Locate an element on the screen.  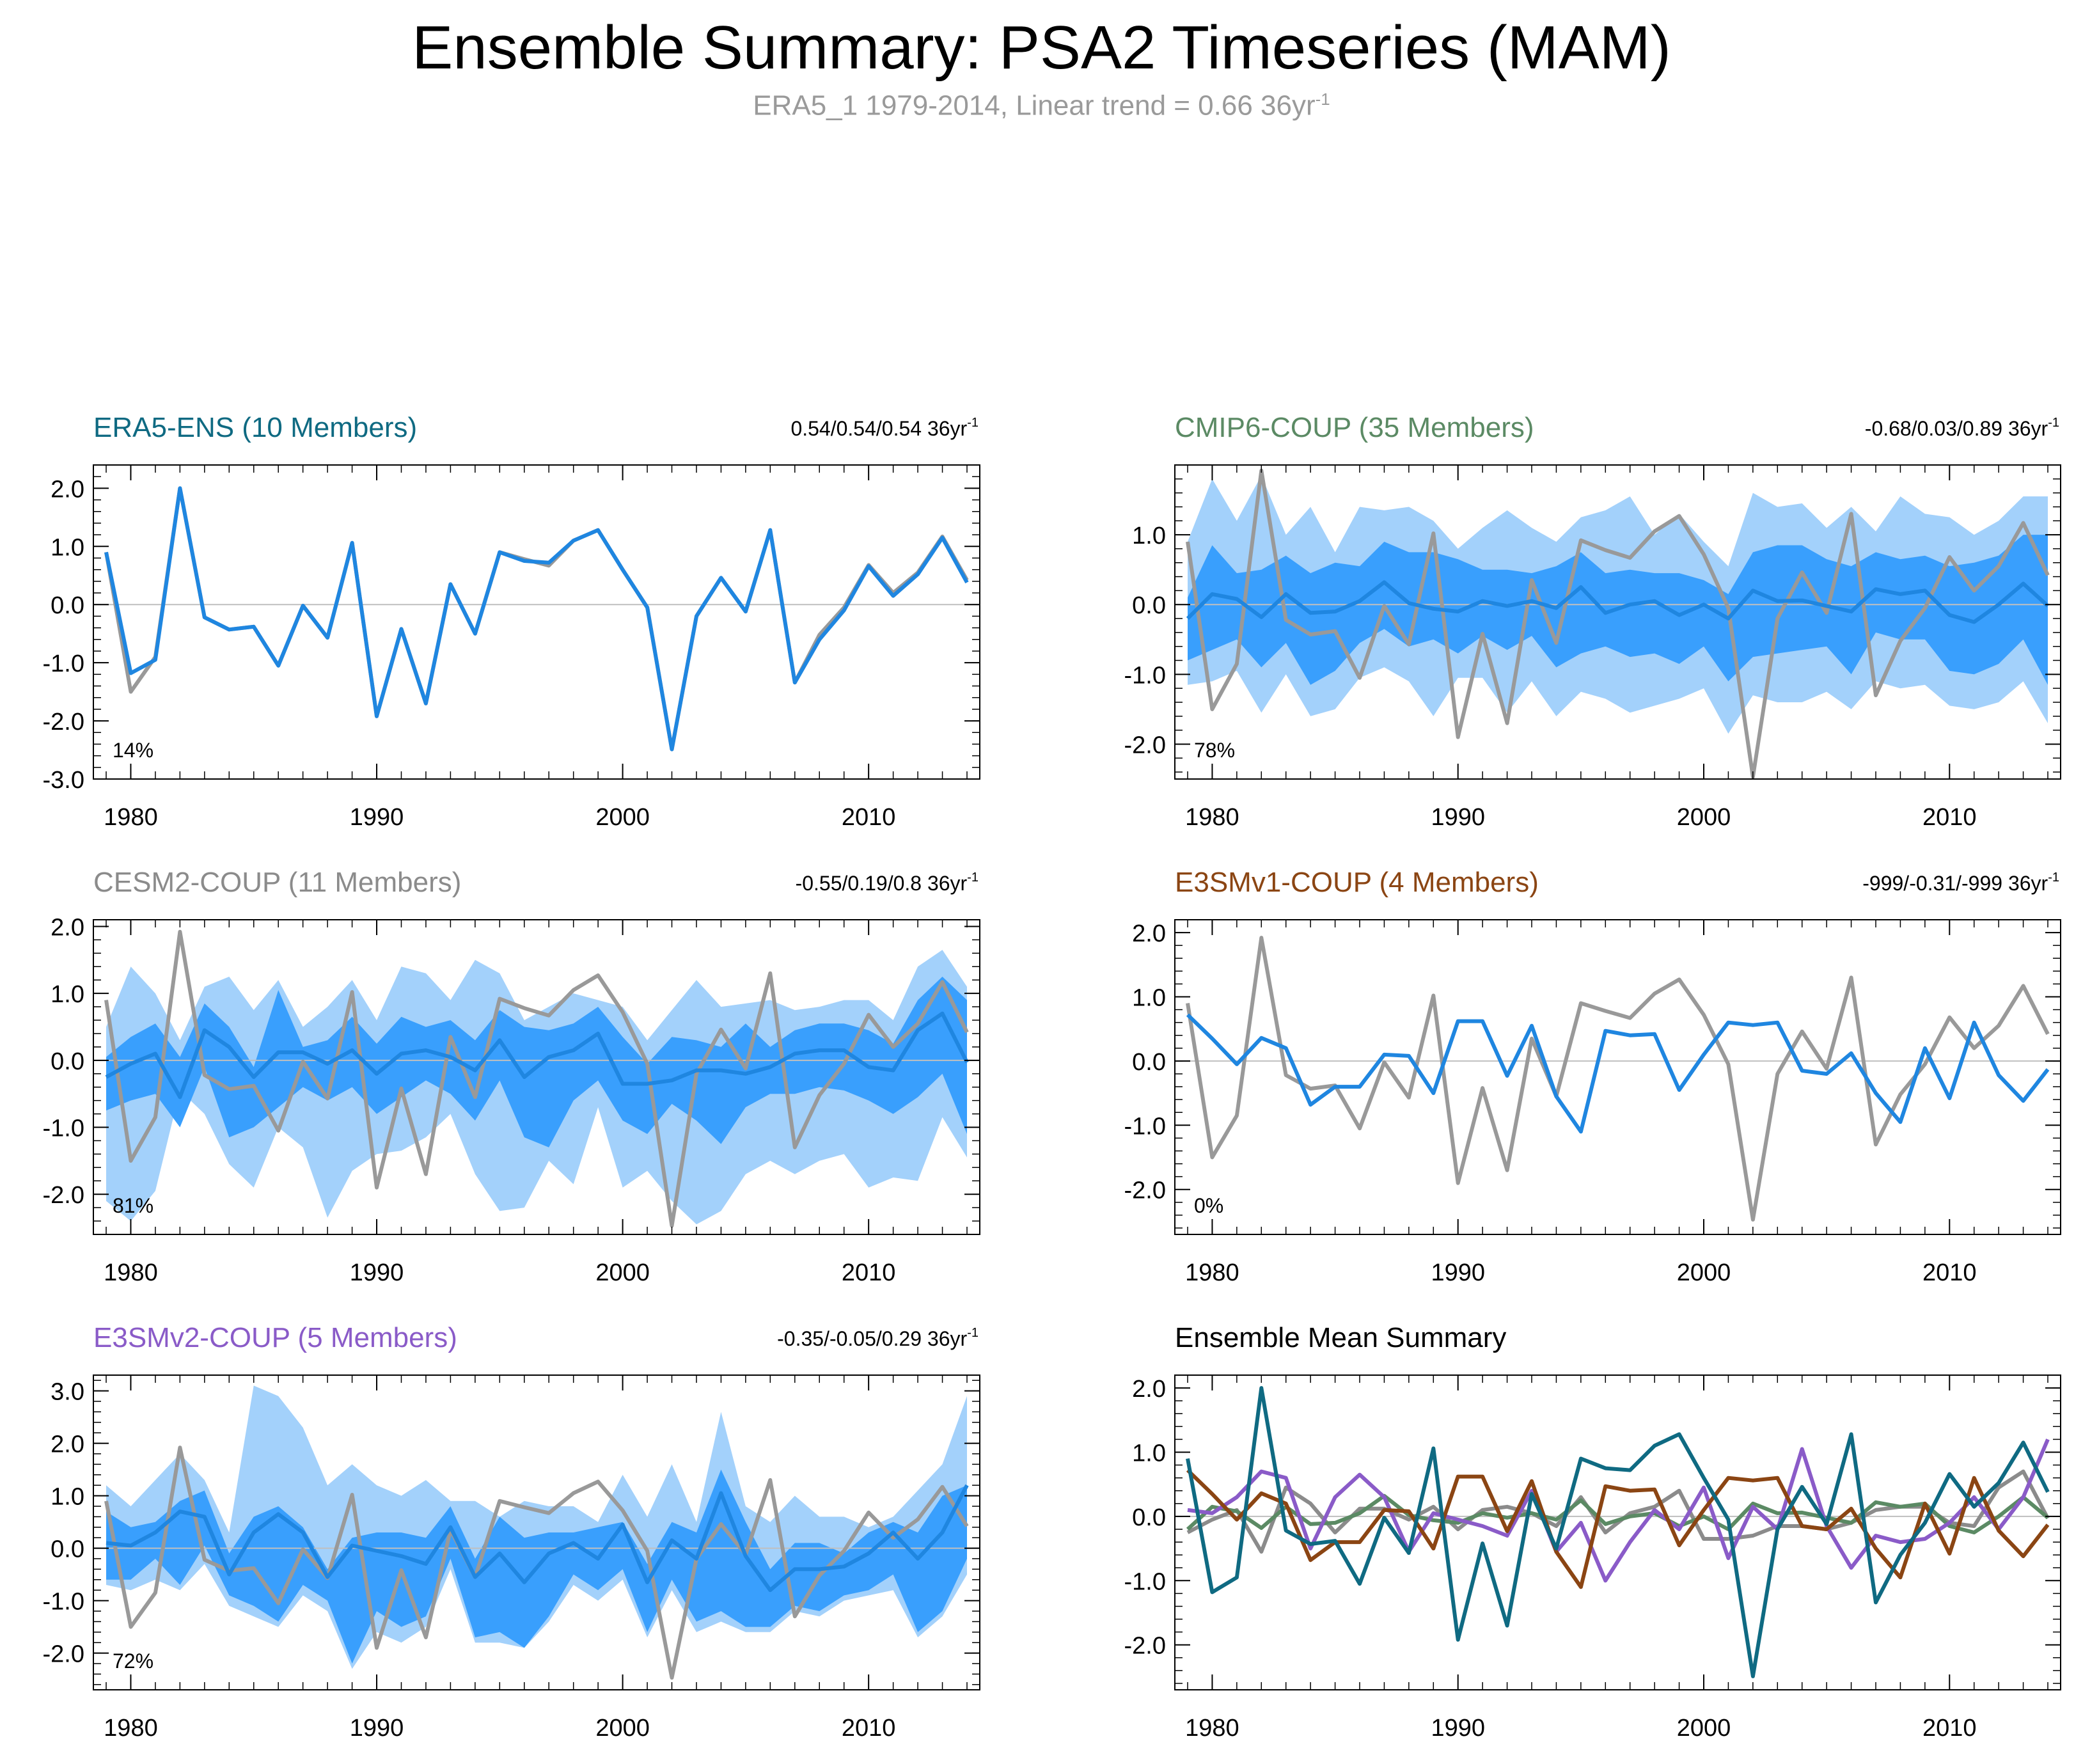
panel-title-e3smv2: E3SMv2-COUP (5 Members) is located at coordinates (275, 1337).